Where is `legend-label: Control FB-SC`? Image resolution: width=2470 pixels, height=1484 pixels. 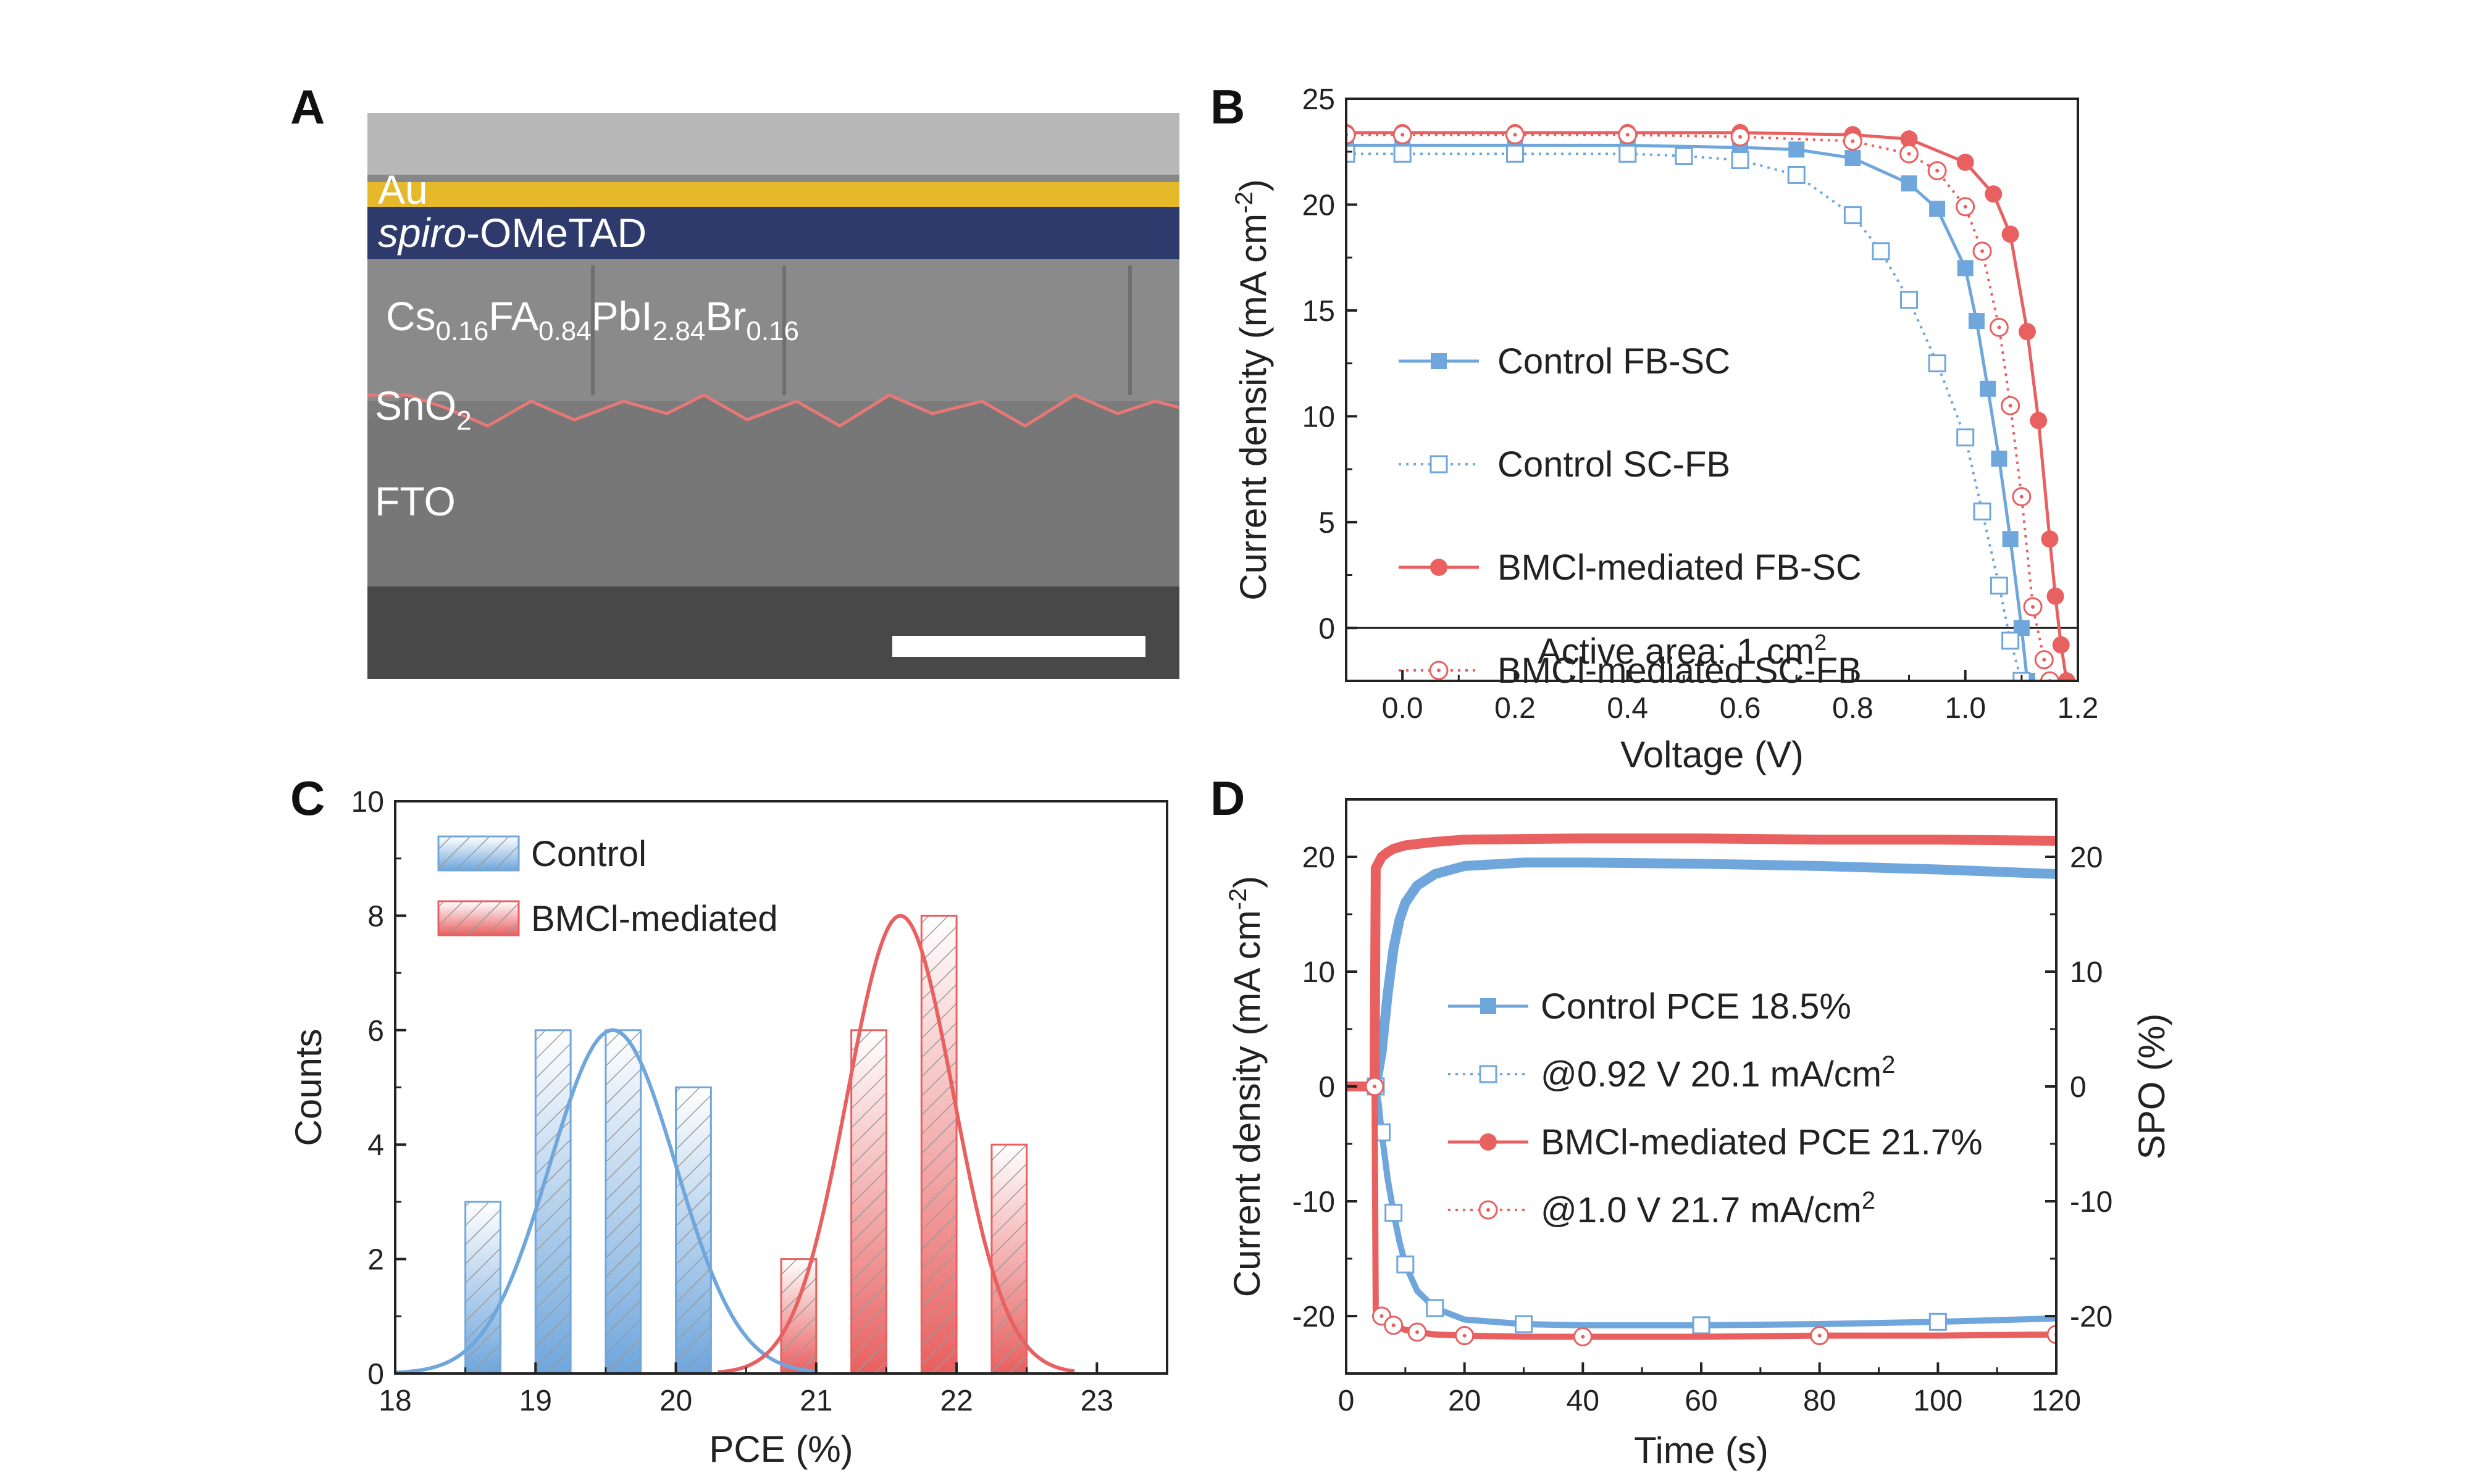
legend-label: Control FB-SC is located at coordinates (1613, 361).